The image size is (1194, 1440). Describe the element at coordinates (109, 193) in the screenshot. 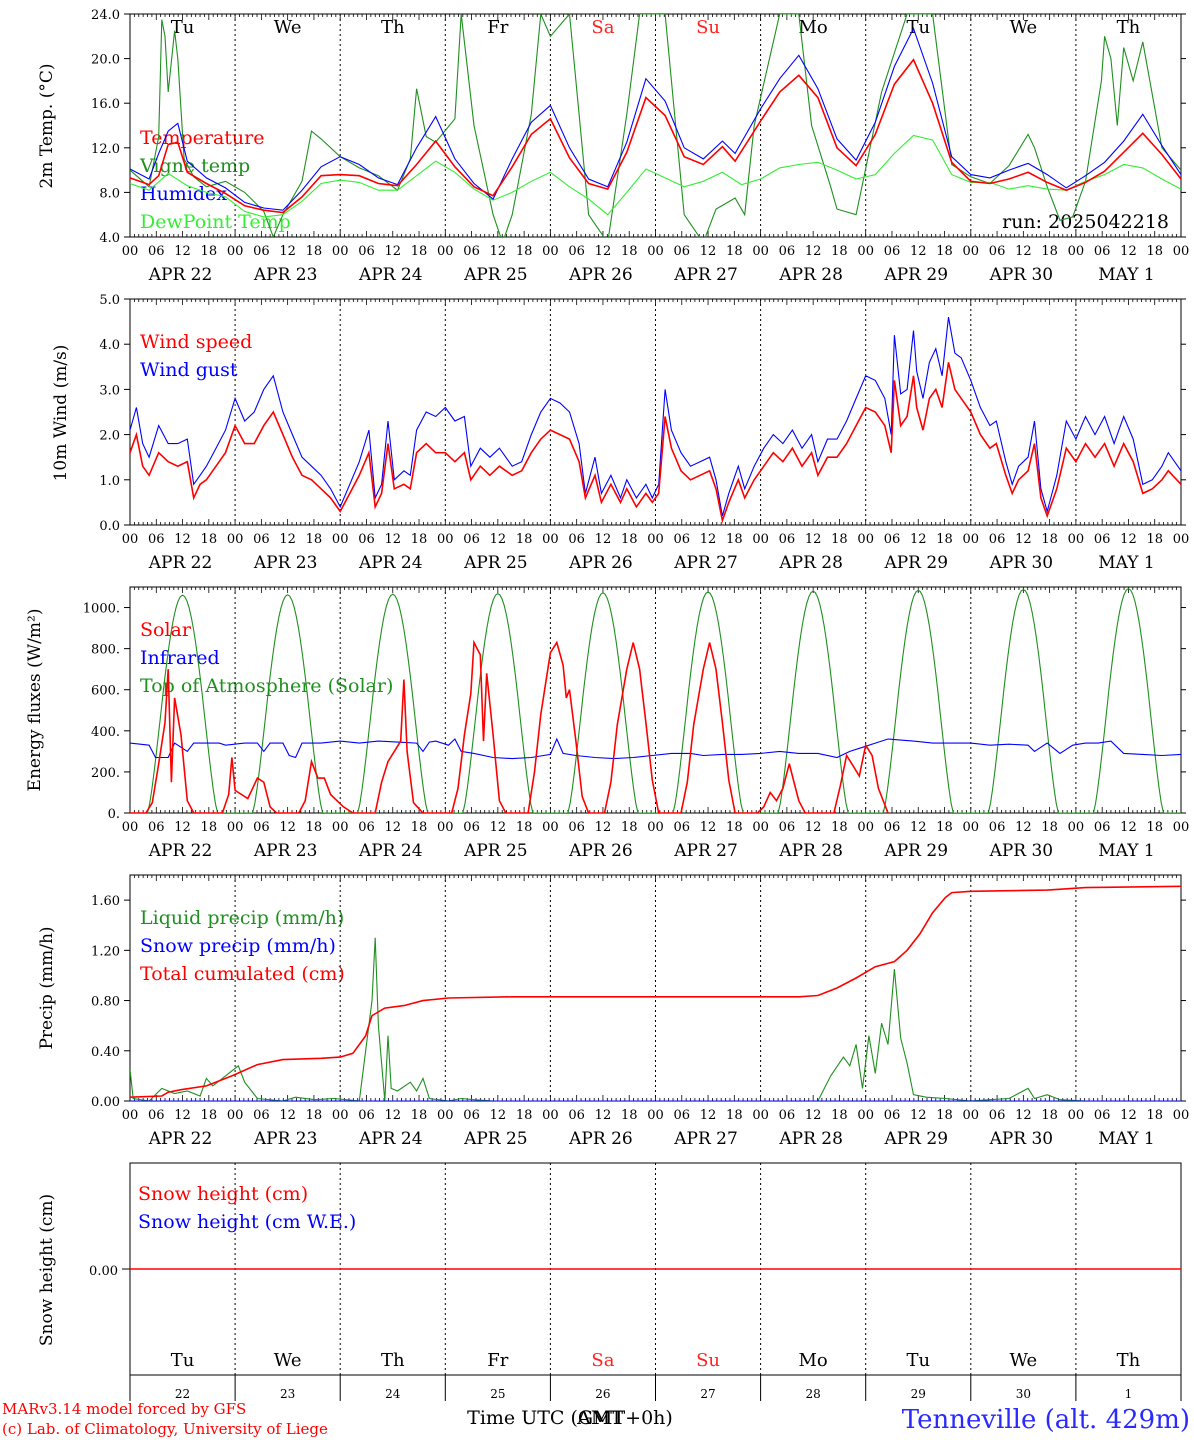

I see `y-tick-label: 8.0` at that location.